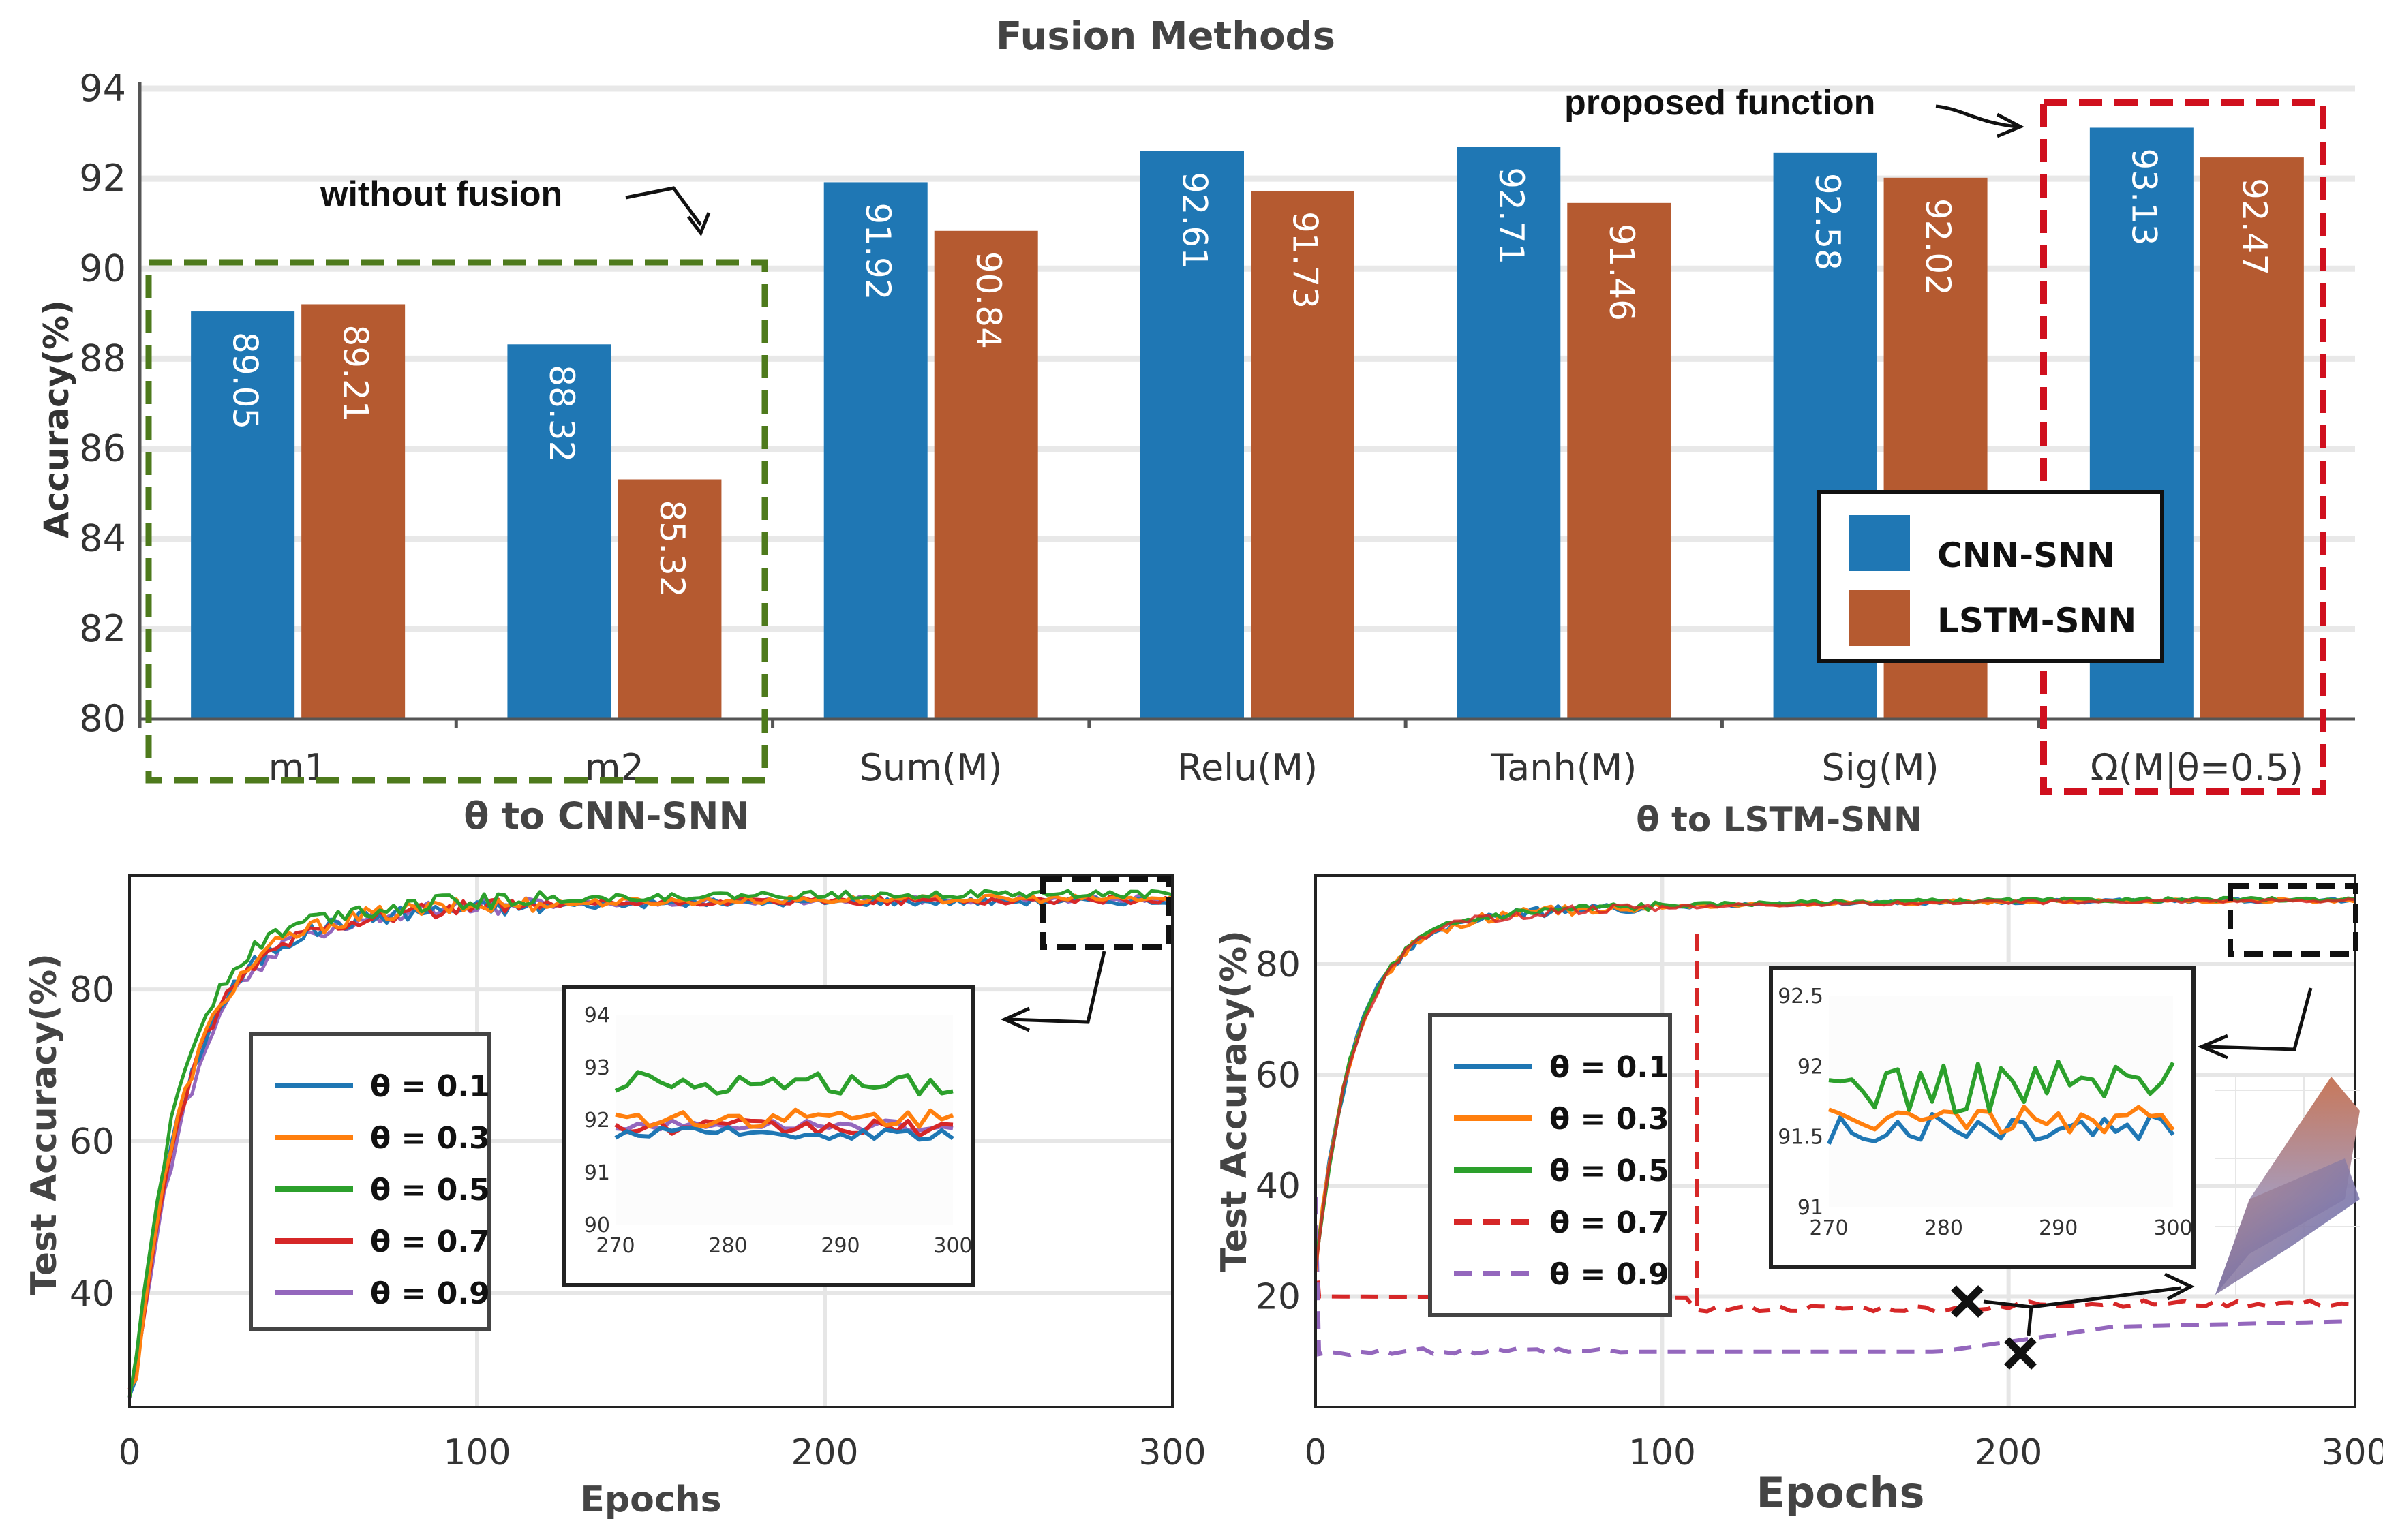 The height and width of the screenshot is (1540, 2383). What do you see at coordinates (1880, 767) in the screenshot?
I see `bar-category-label: Sig(M)` at bounding box center [1880, 767].